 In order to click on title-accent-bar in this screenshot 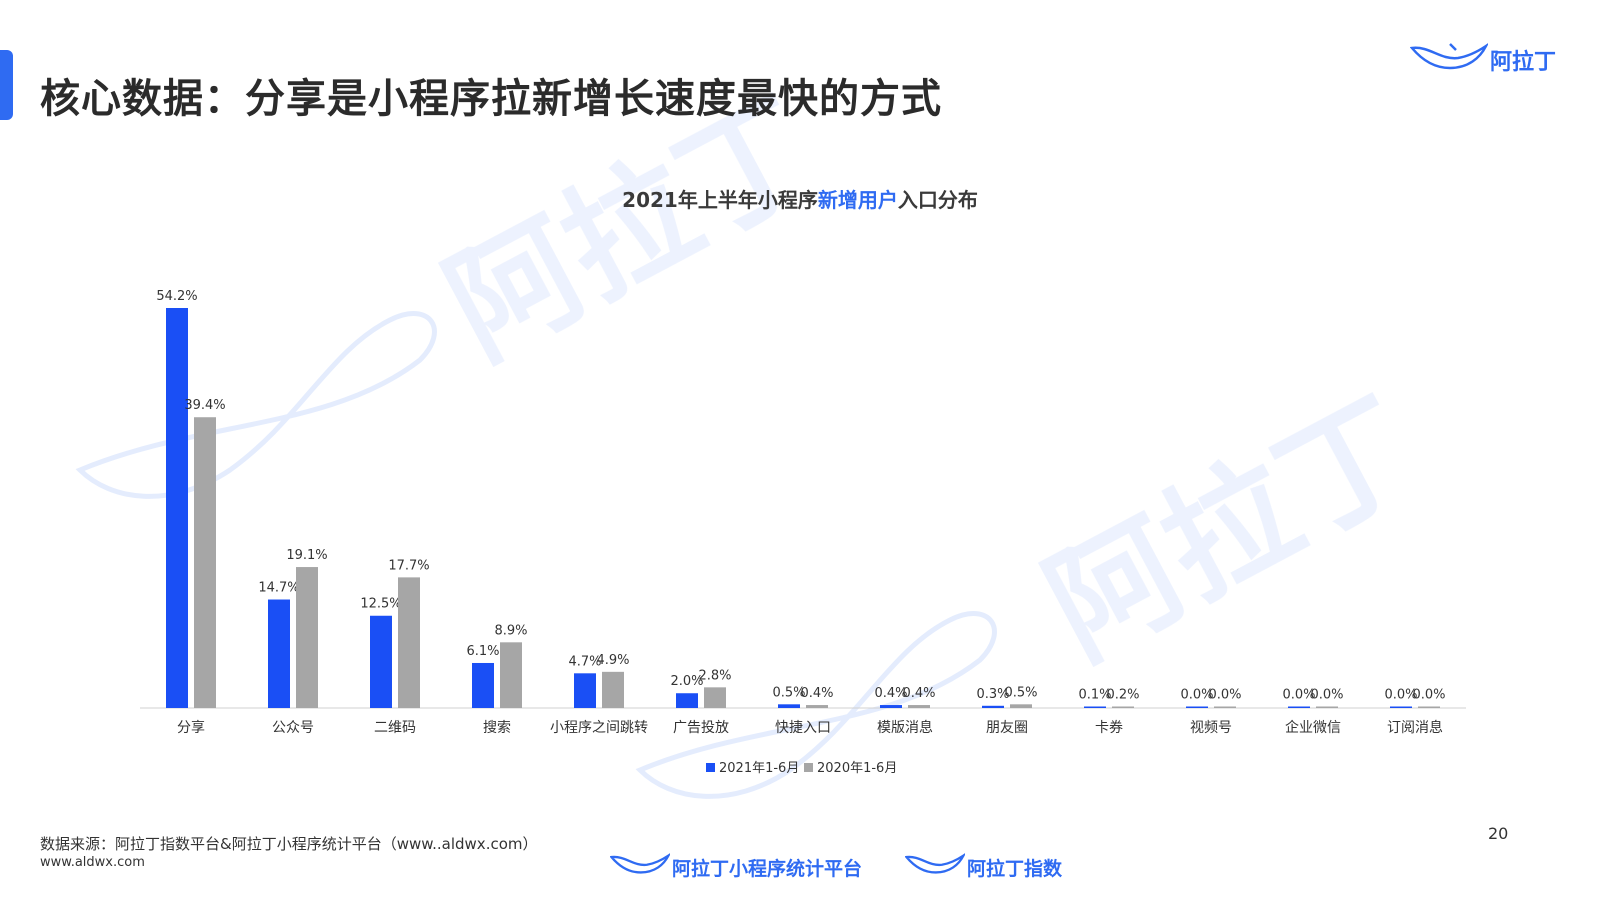, I will do `click(6, 85)`.